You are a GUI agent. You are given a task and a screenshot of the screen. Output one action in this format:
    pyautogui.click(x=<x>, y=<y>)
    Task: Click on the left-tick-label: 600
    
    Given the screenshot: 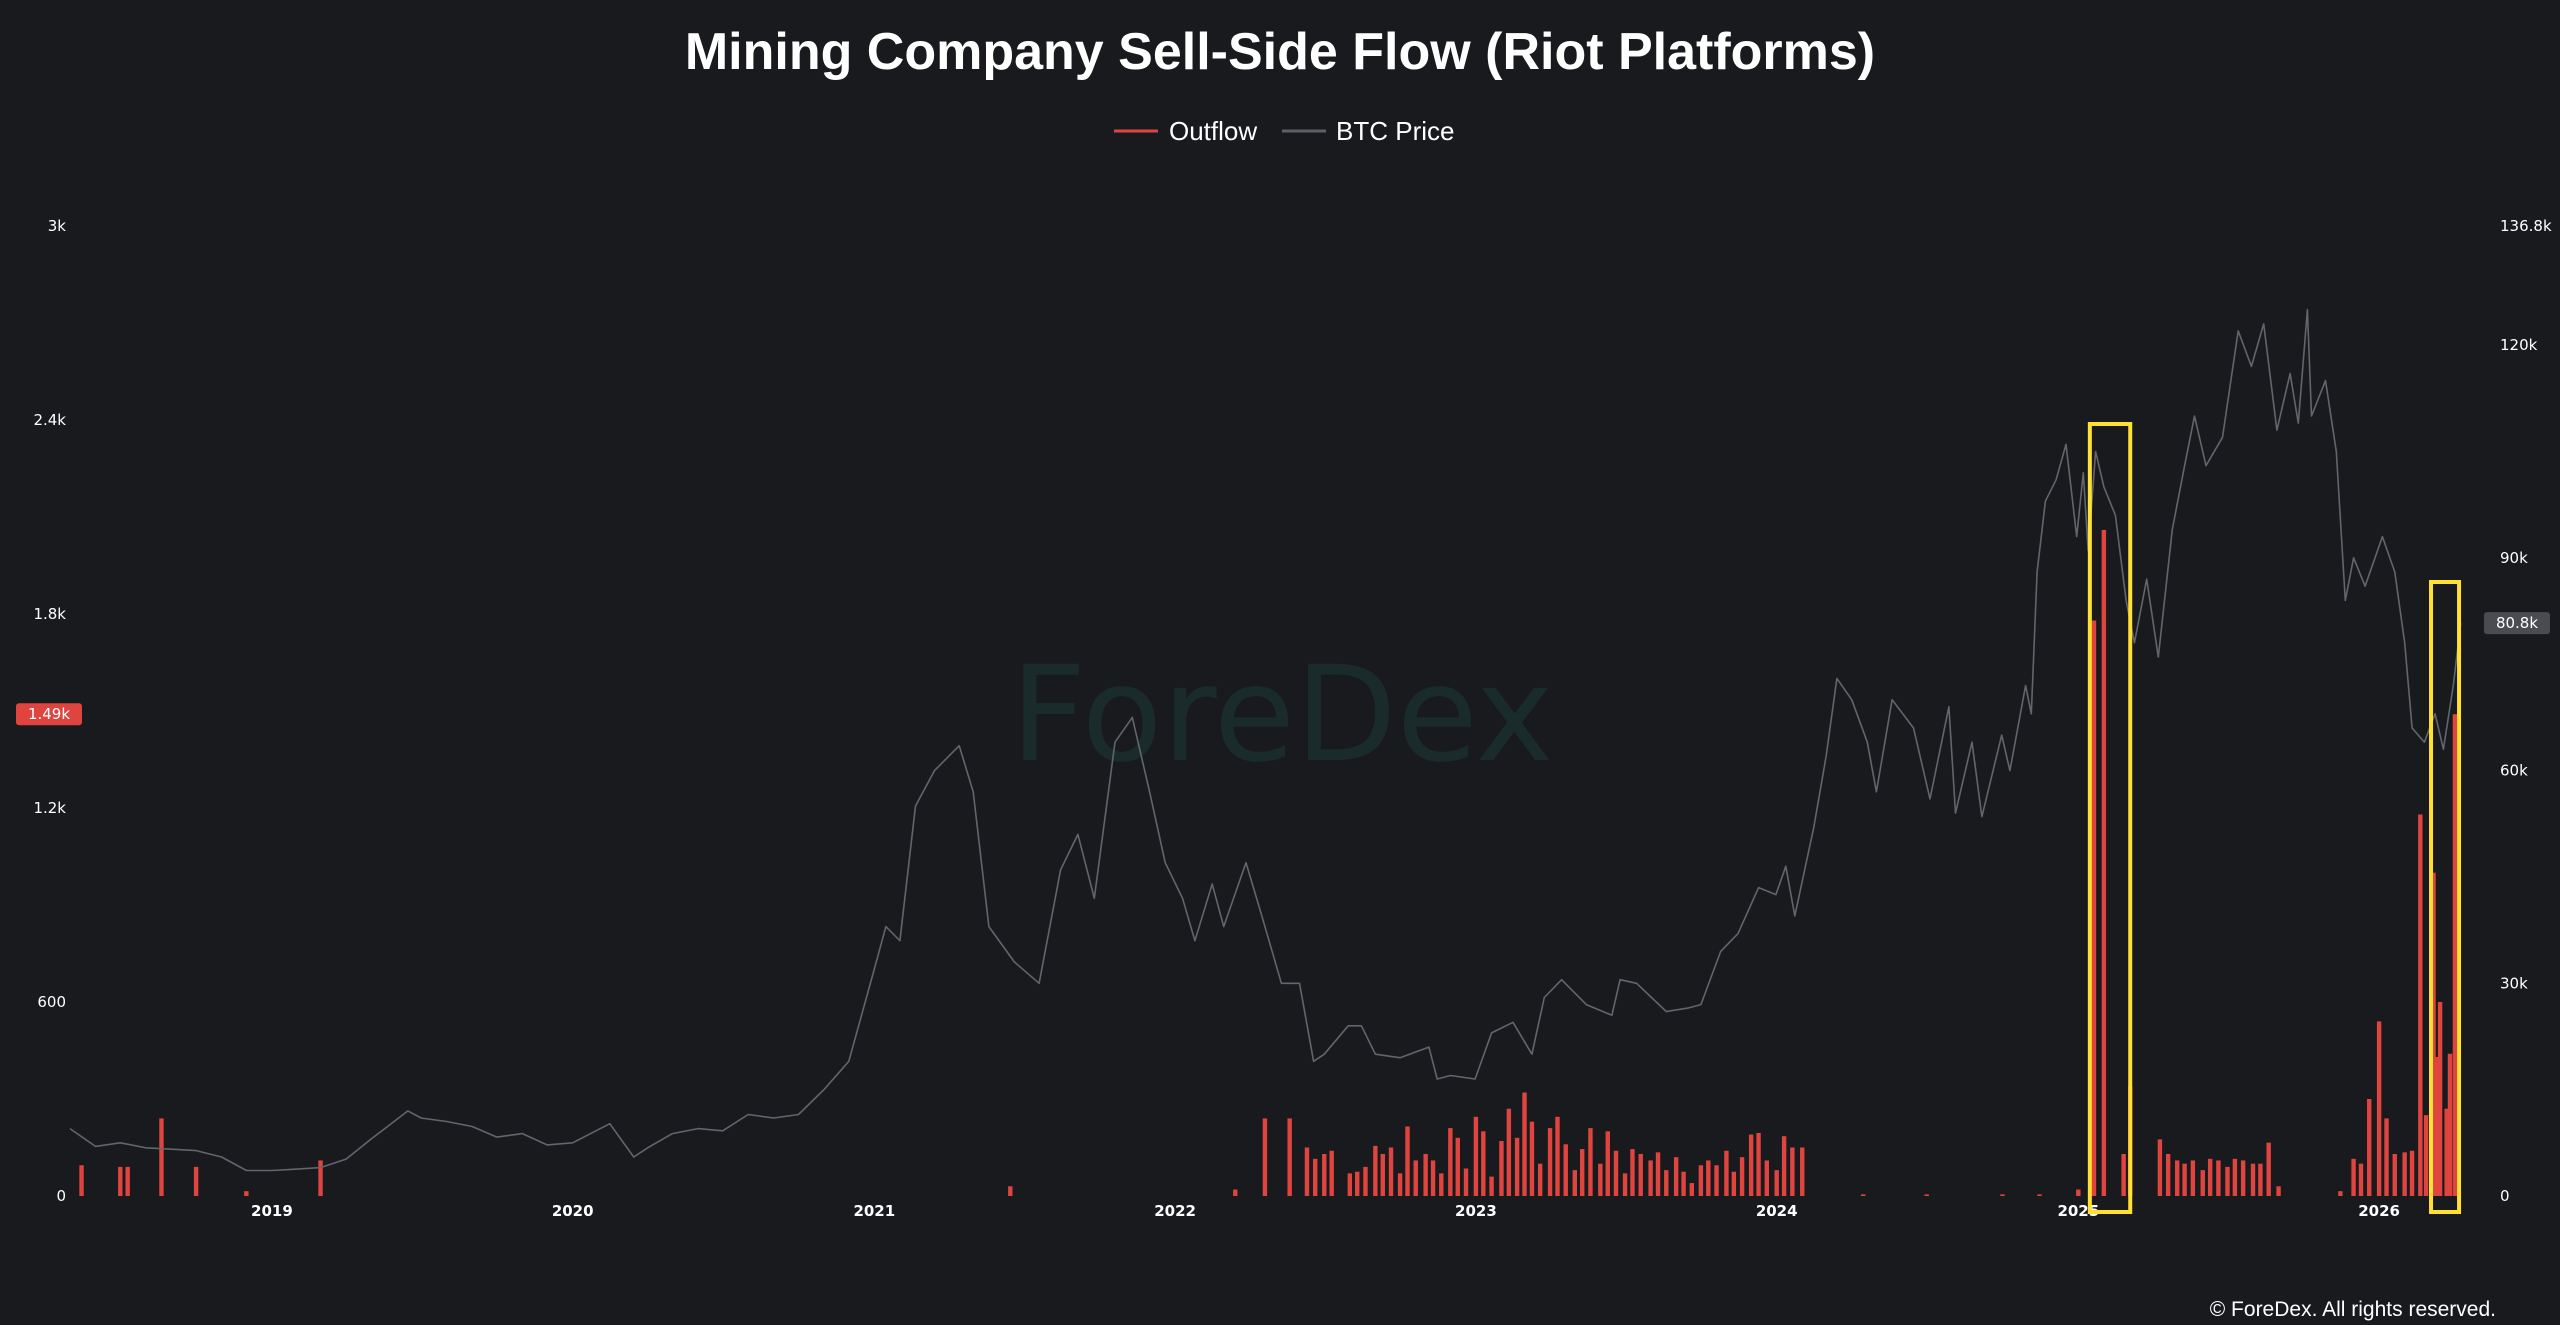 What is the action you would take?
    pyautogui.click(x=51, y=1002)
    